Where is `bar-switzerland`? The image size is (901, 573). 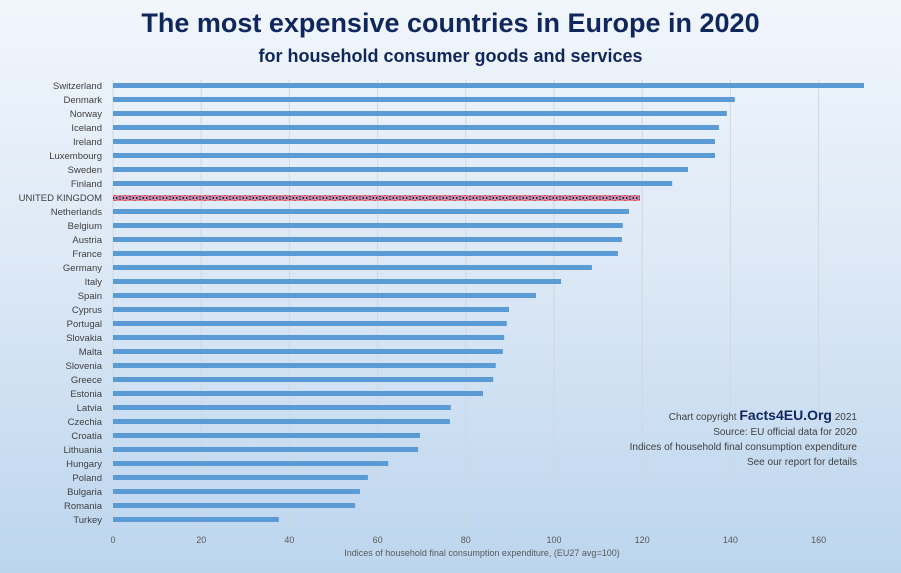
bar-switzerland is located at coordinates (489, 85).